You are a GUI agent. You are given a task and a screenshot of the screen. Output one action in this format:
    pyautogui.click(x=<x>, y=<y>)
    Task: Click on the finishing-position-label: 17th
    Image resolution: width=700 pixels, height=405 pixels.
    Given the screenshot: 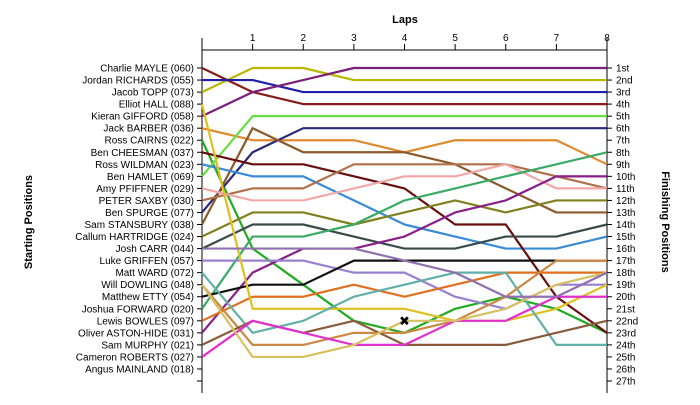 What is the action you would take?
    pyautogui.click(x=625, y=261)
    